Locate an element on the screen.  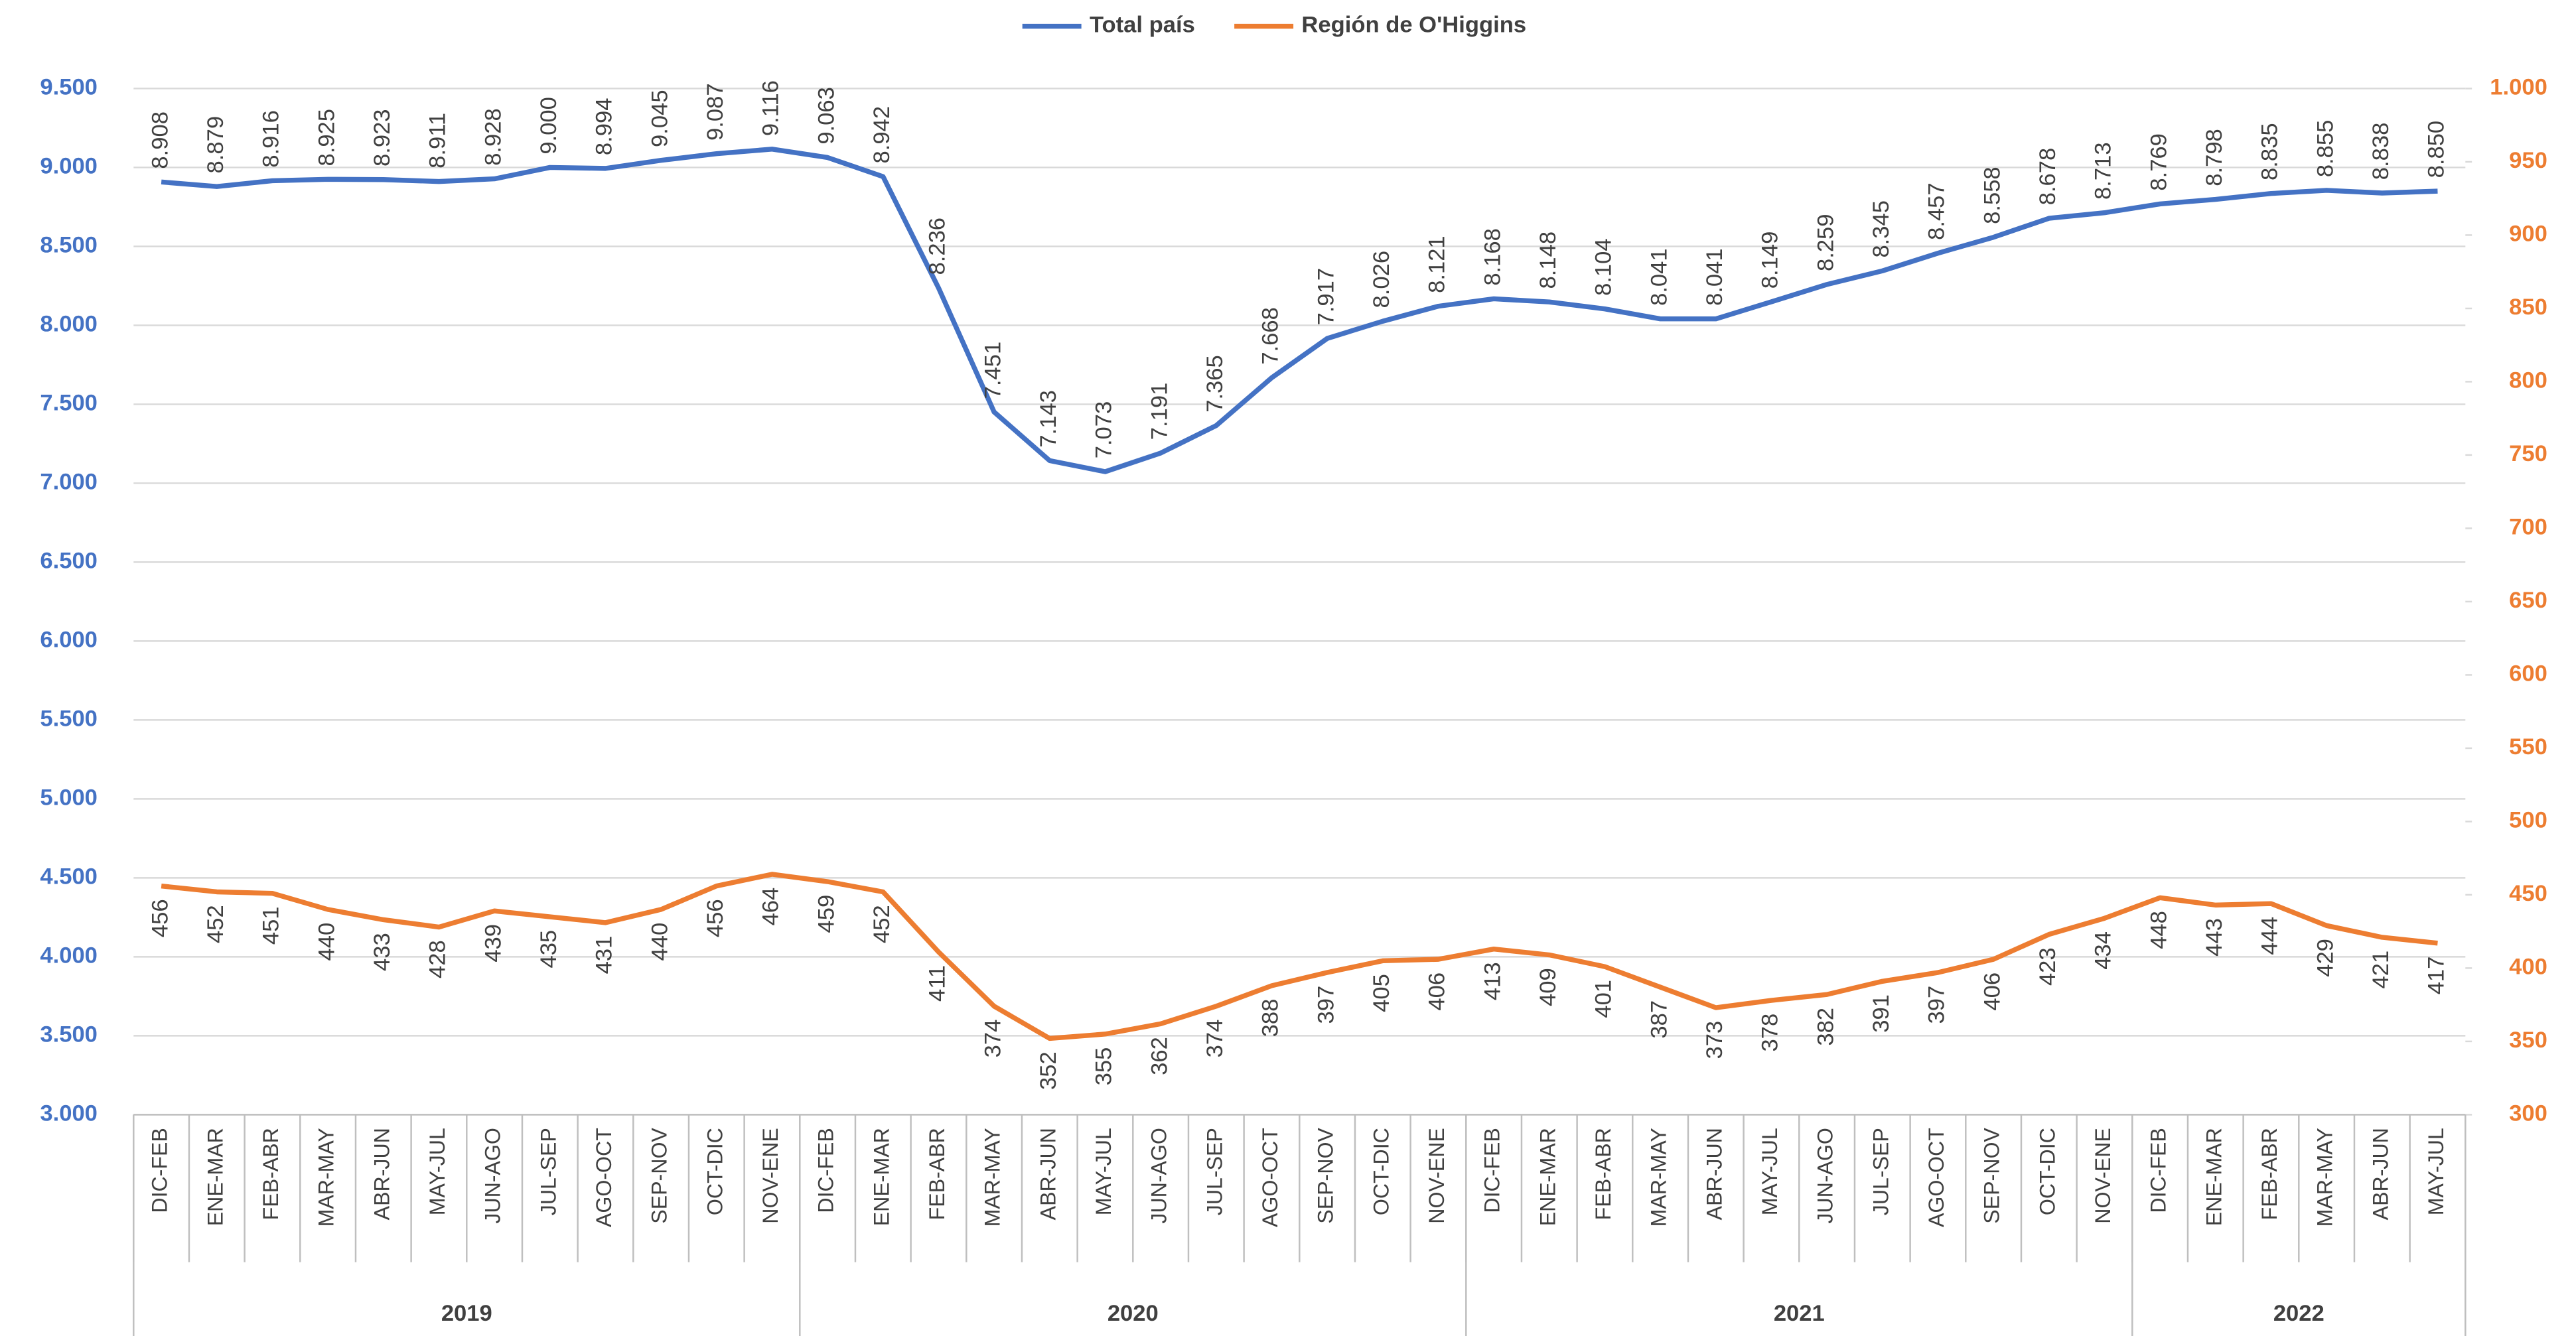
data-label: 434 is located at coordinates (2103, 950).